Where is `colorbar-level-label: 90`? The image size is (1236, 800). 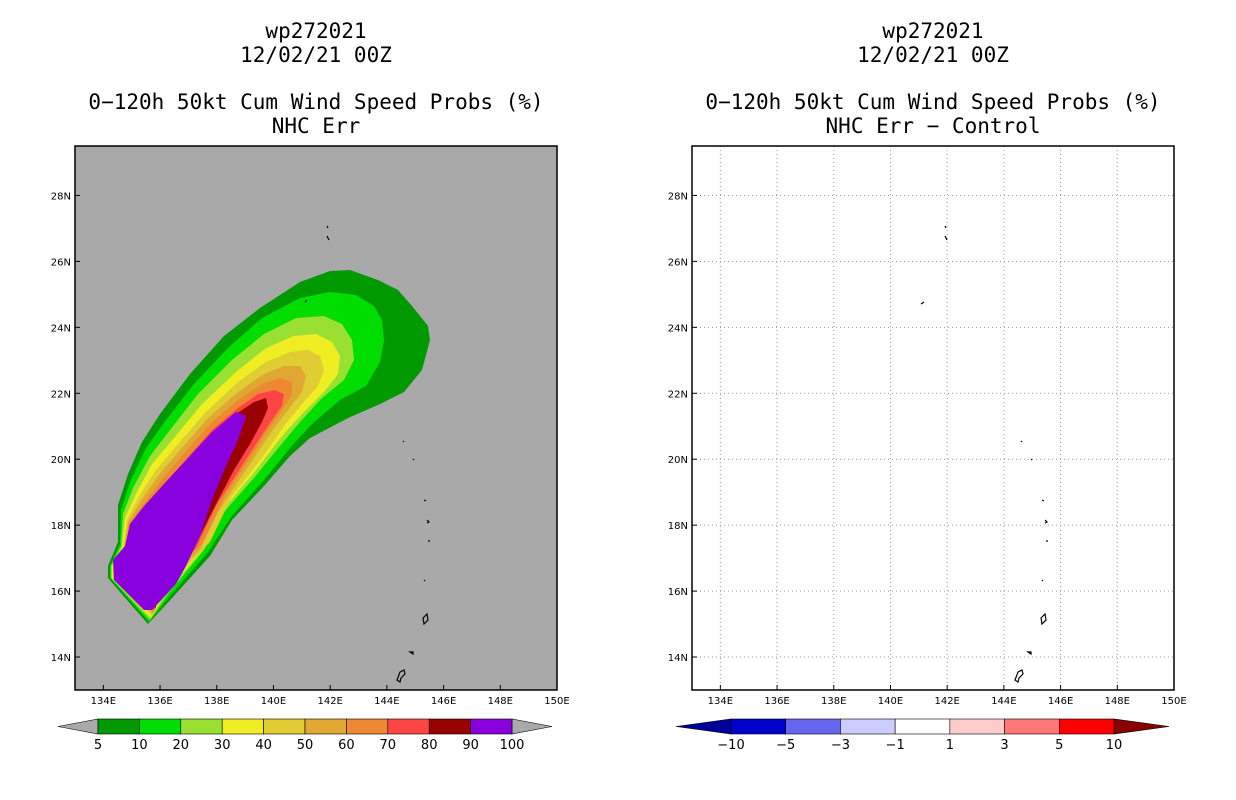
colorbar-level-label: 90 is located at coordinates (470, 745).